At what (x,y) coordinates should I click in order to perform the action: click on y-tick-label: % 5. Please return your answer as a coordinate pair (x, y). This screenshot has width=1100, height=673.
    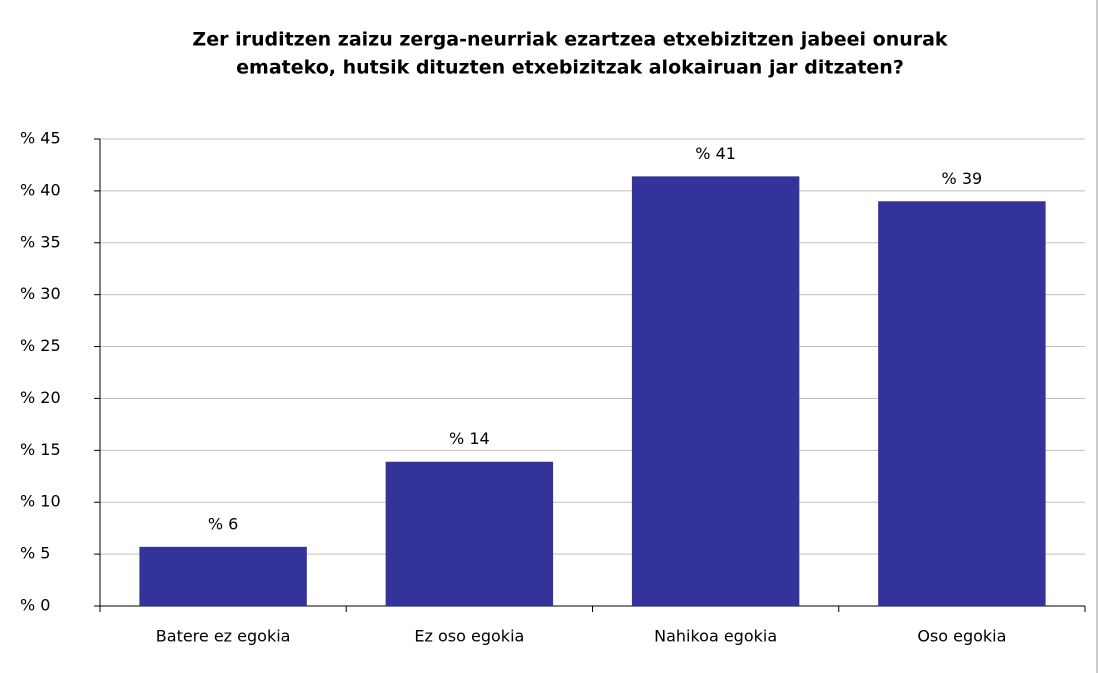
    Looking at the image, I should click on (35, 553).